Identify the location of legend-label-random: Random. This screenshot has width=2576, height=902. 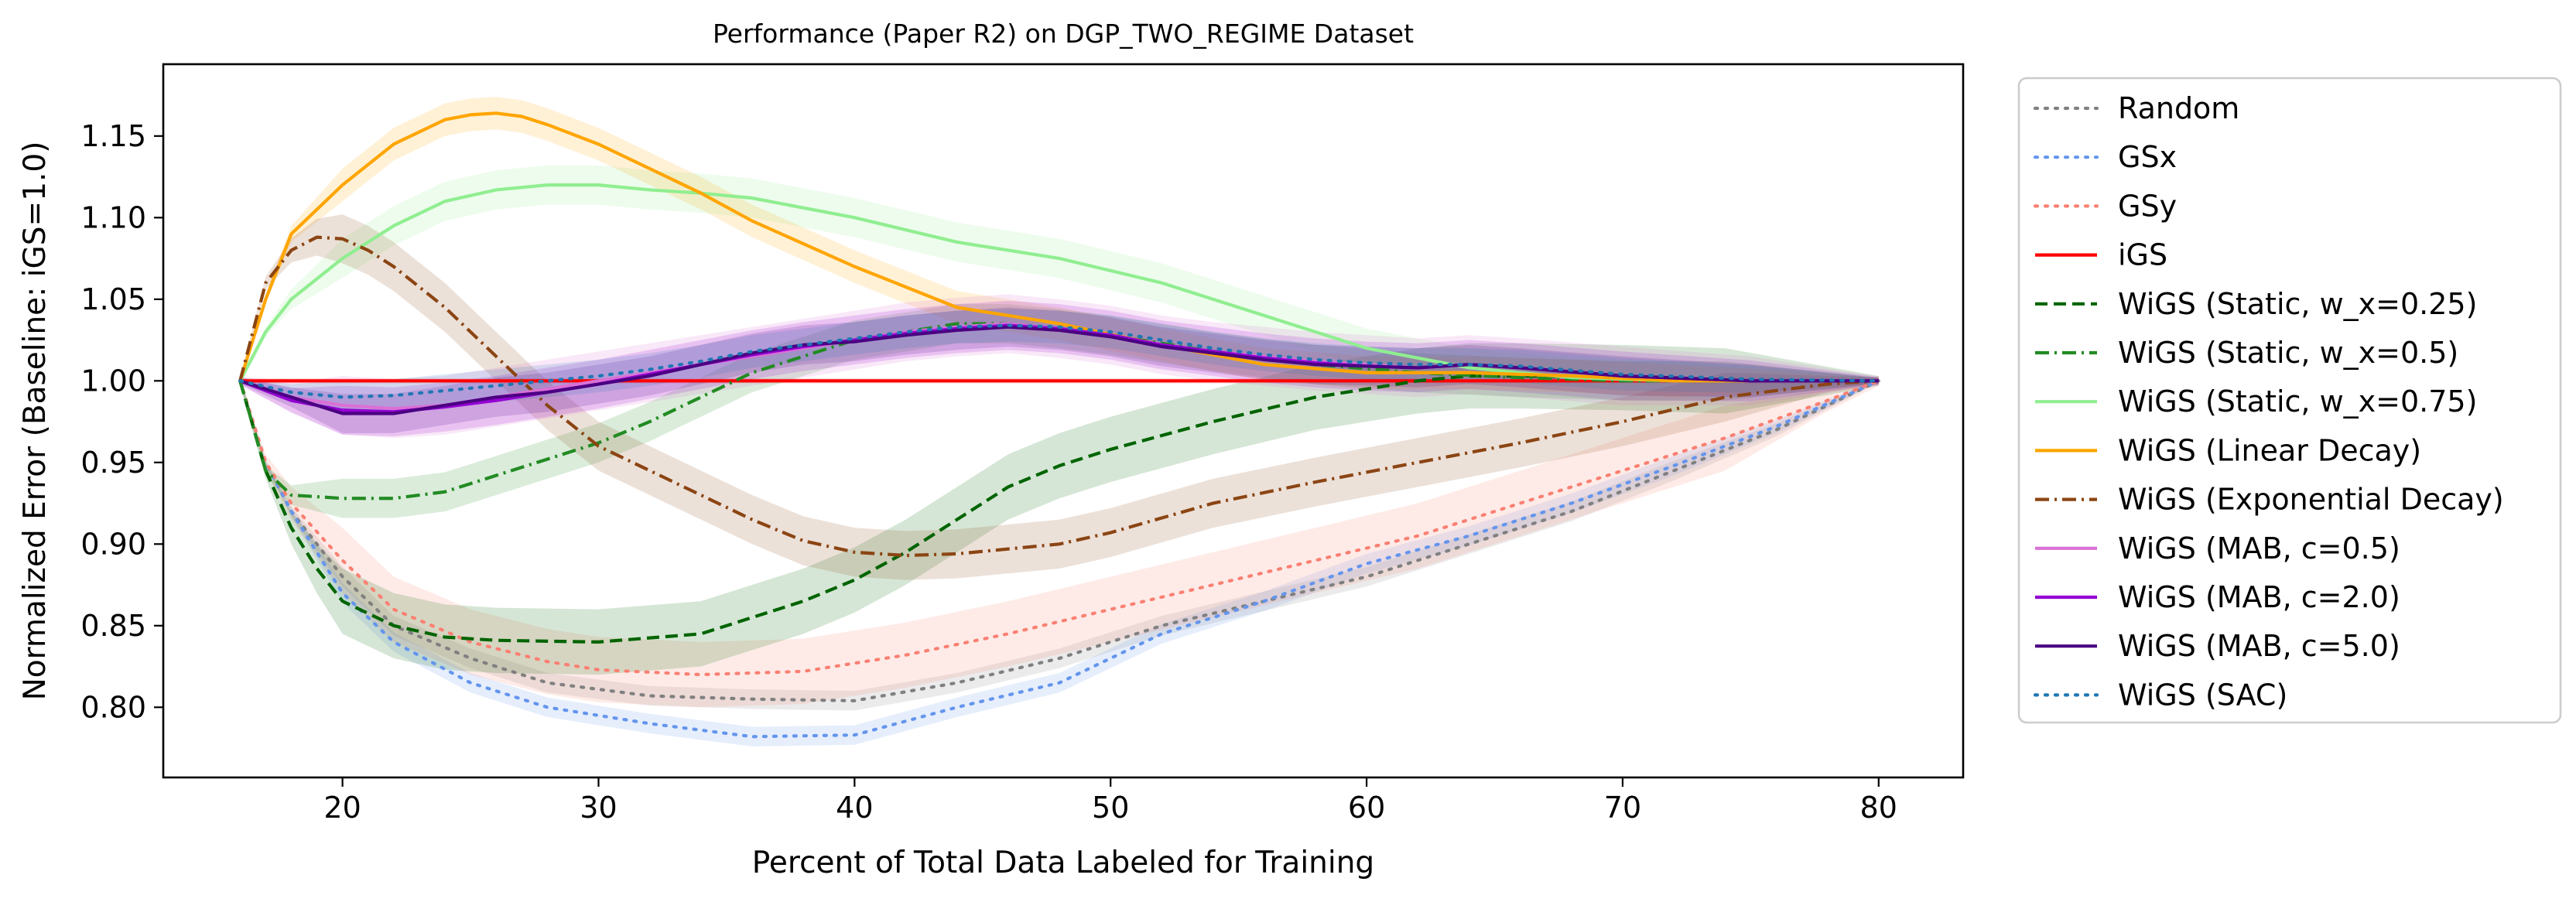
(2179, 108).